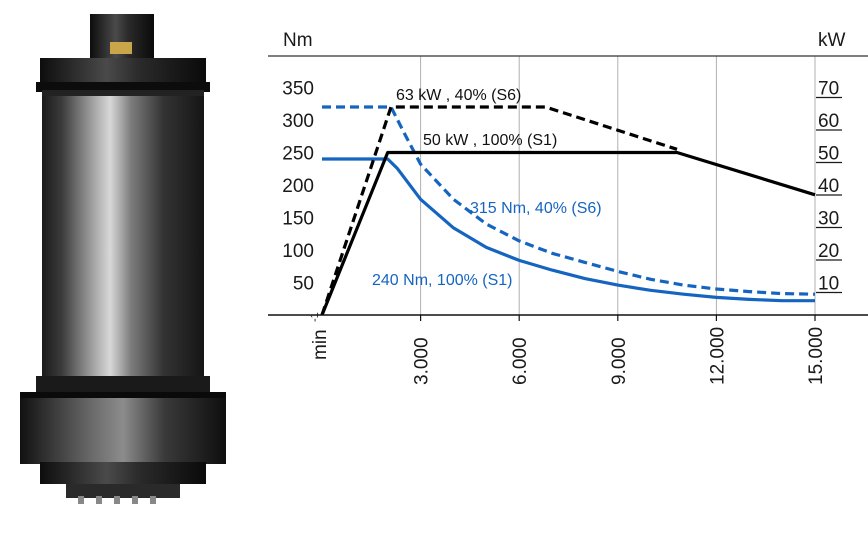 Image resolution: width=868 pixels, height=544 pixels. What do you see at coordinates (123, 235) in the screenshot?
I see `motor-body` at bounding box center [123, 235].